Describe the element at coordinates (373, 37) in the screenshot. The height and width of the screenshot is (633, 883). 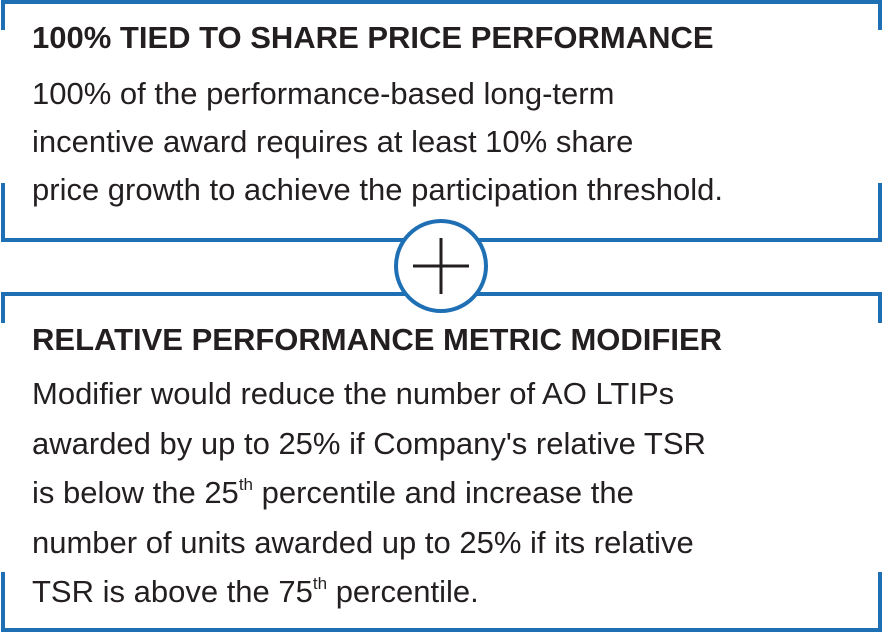
I see `section-title: 100% TIED TO SHARE PRICE PERFORMANCE` at that location.